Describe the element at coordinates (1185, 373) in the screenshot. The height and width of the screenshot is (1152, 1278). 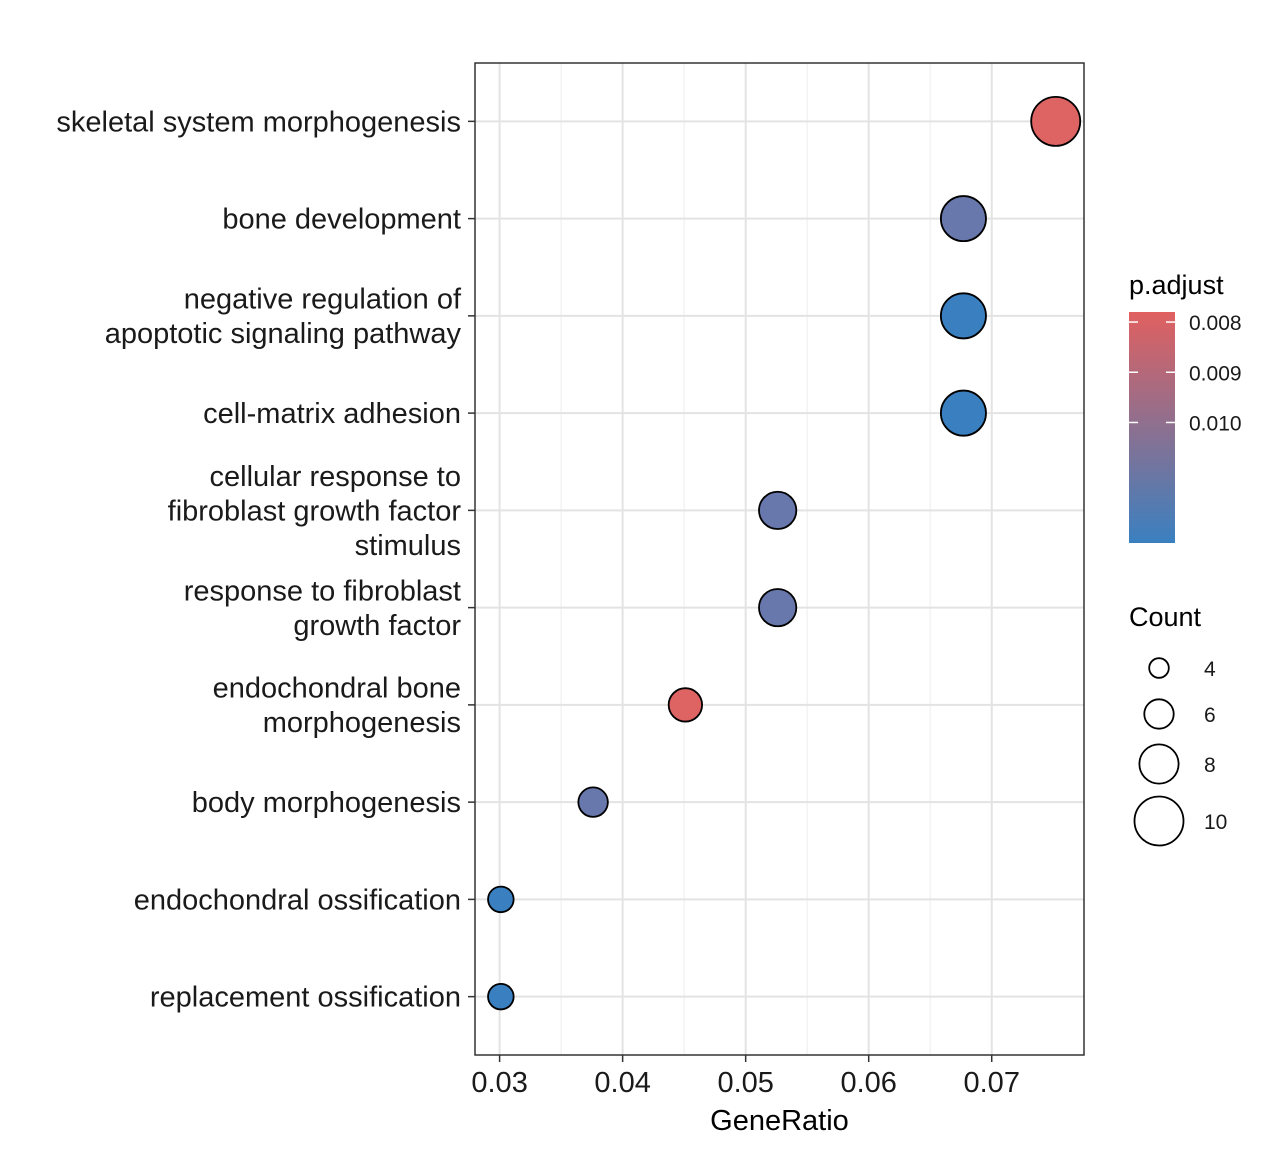
I see `colorbar-ticks: 0.008 0.009 0.010` at that location.